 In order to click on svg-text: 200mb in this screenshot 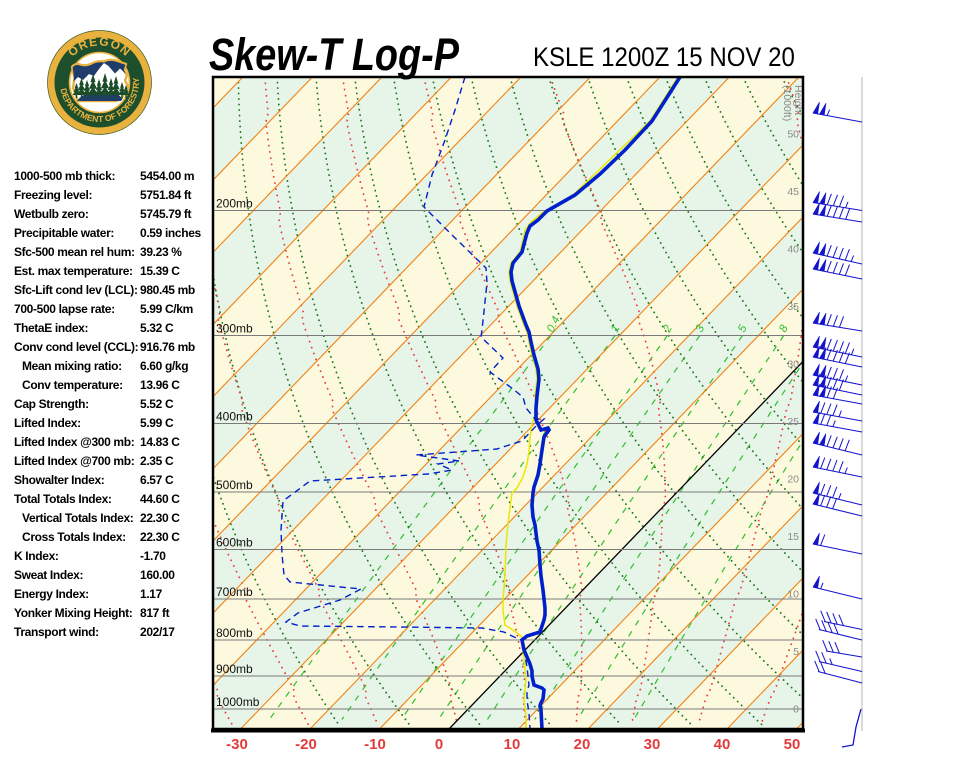, I will do `click(234, 204)`.